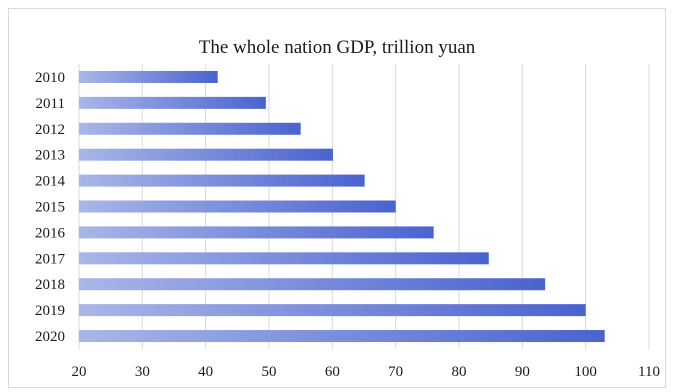 Image resolution: width=673 pixels, height=392 pixels. I want to click on bar-2016, so click(256, 232).